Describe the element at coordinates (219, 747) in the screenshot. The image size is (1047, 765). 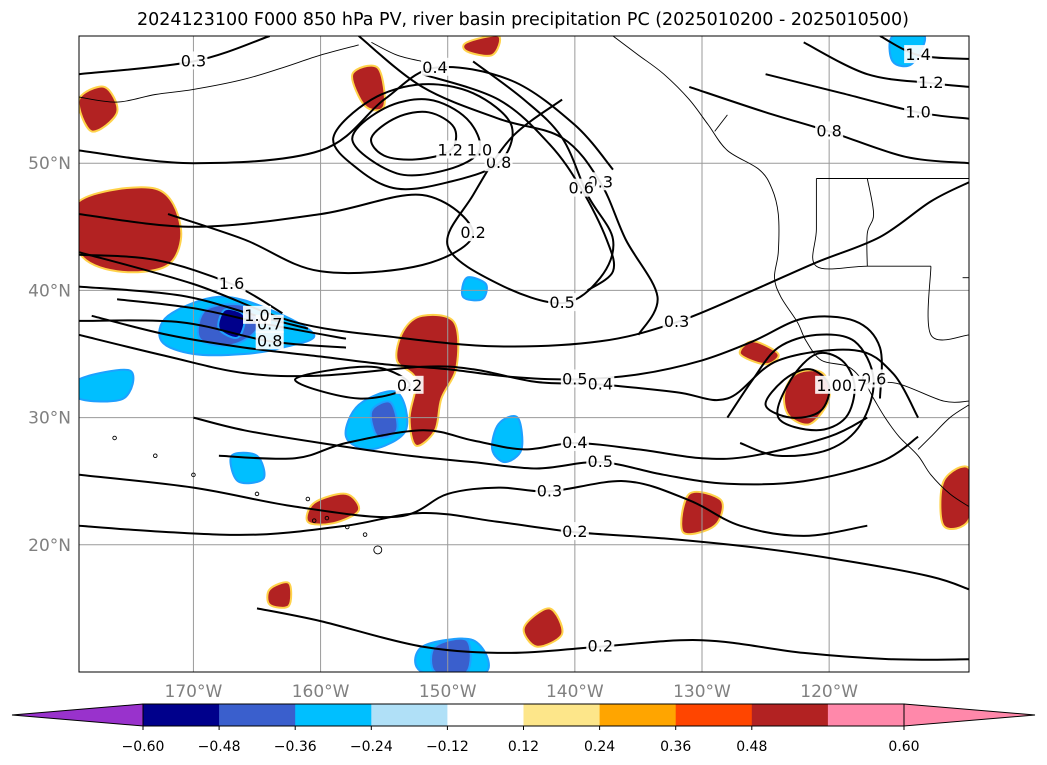
I see `colorbar-tick-label-1: −0.48` at that location.